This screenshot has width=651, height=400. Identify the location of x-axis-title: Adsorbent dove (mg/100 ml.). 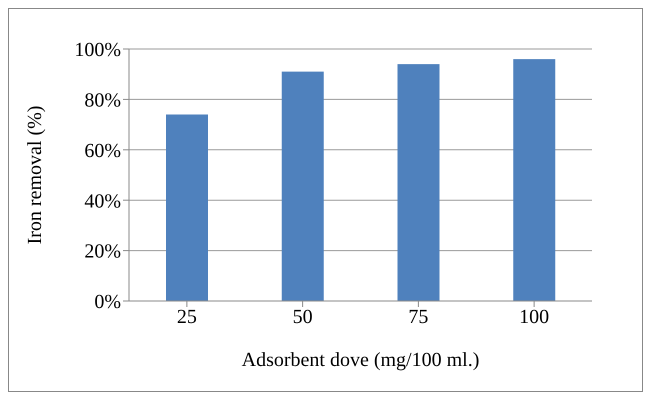
(361, 360).